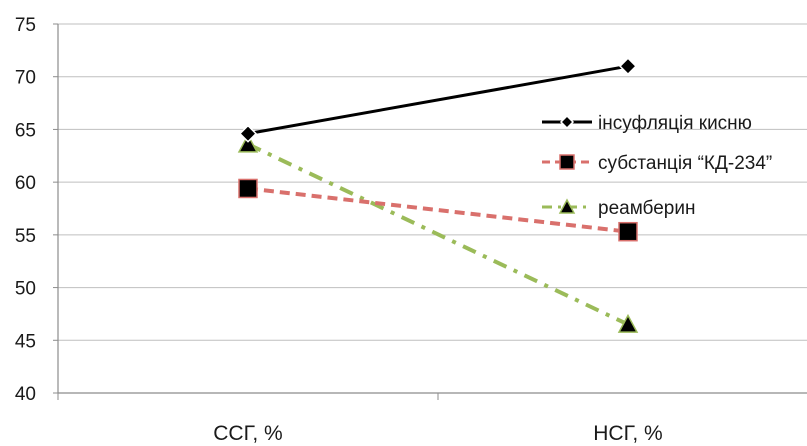  What do you see at coordinates (675, 123) in the screenshot?
I see `legend-label: інсуфляція кисню` at bounding box center [675, 123].